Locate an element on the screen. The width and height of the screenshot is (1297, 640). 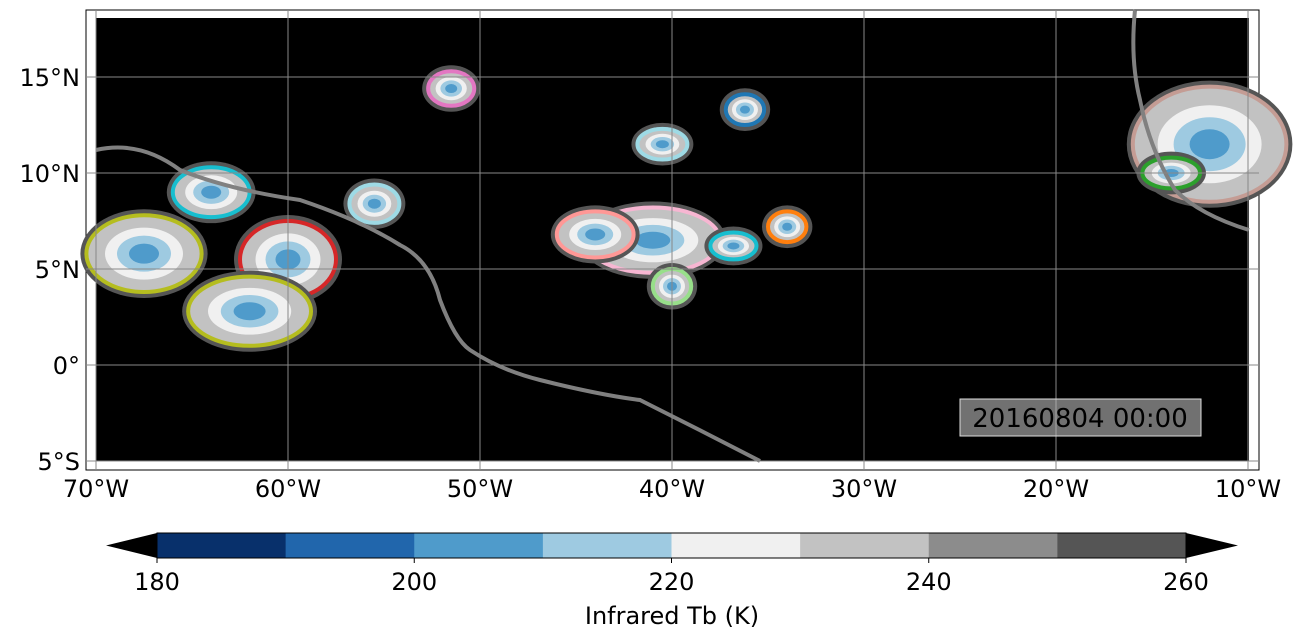
colorbar-tick-label: 220 is located at coordinates (672, 582).